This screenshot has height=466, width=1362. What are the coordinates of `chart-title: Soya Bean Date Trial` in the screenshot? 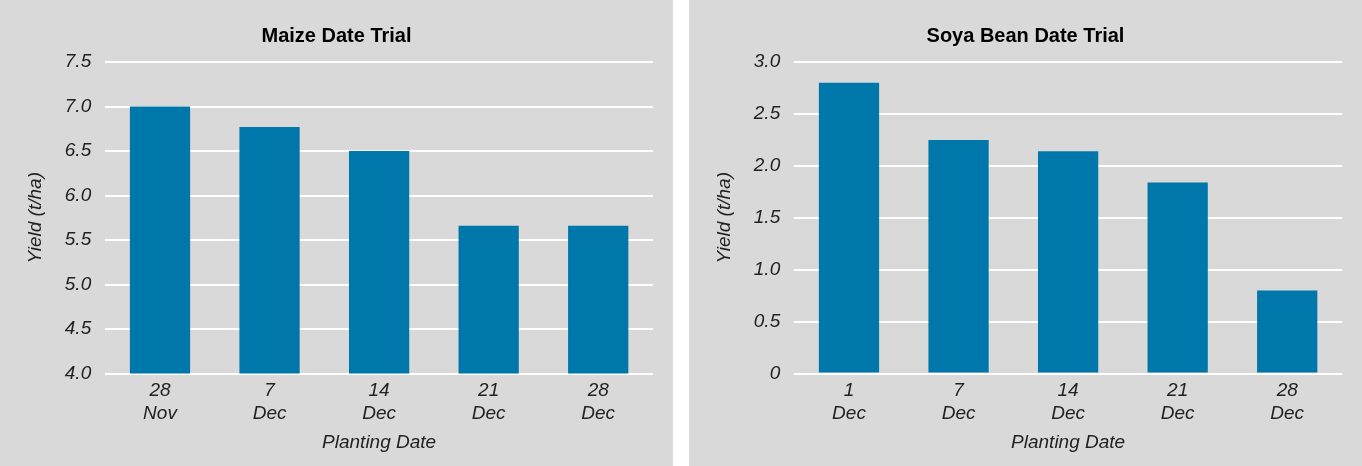 It's located at (1025, 34).